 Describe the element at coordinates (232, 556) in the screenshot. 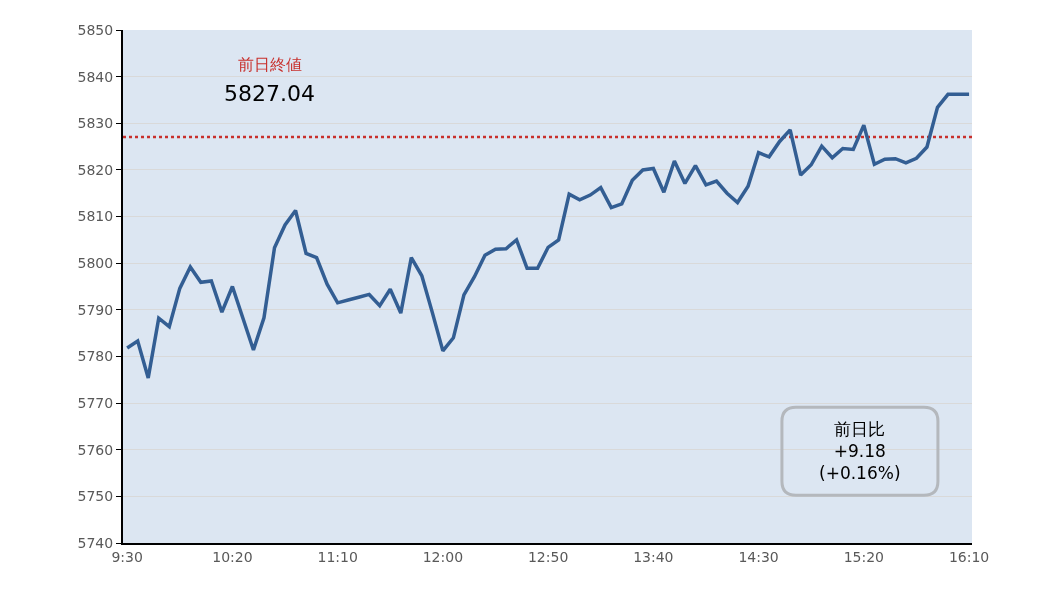

I see `x-tick-label: 10:20` at that location.